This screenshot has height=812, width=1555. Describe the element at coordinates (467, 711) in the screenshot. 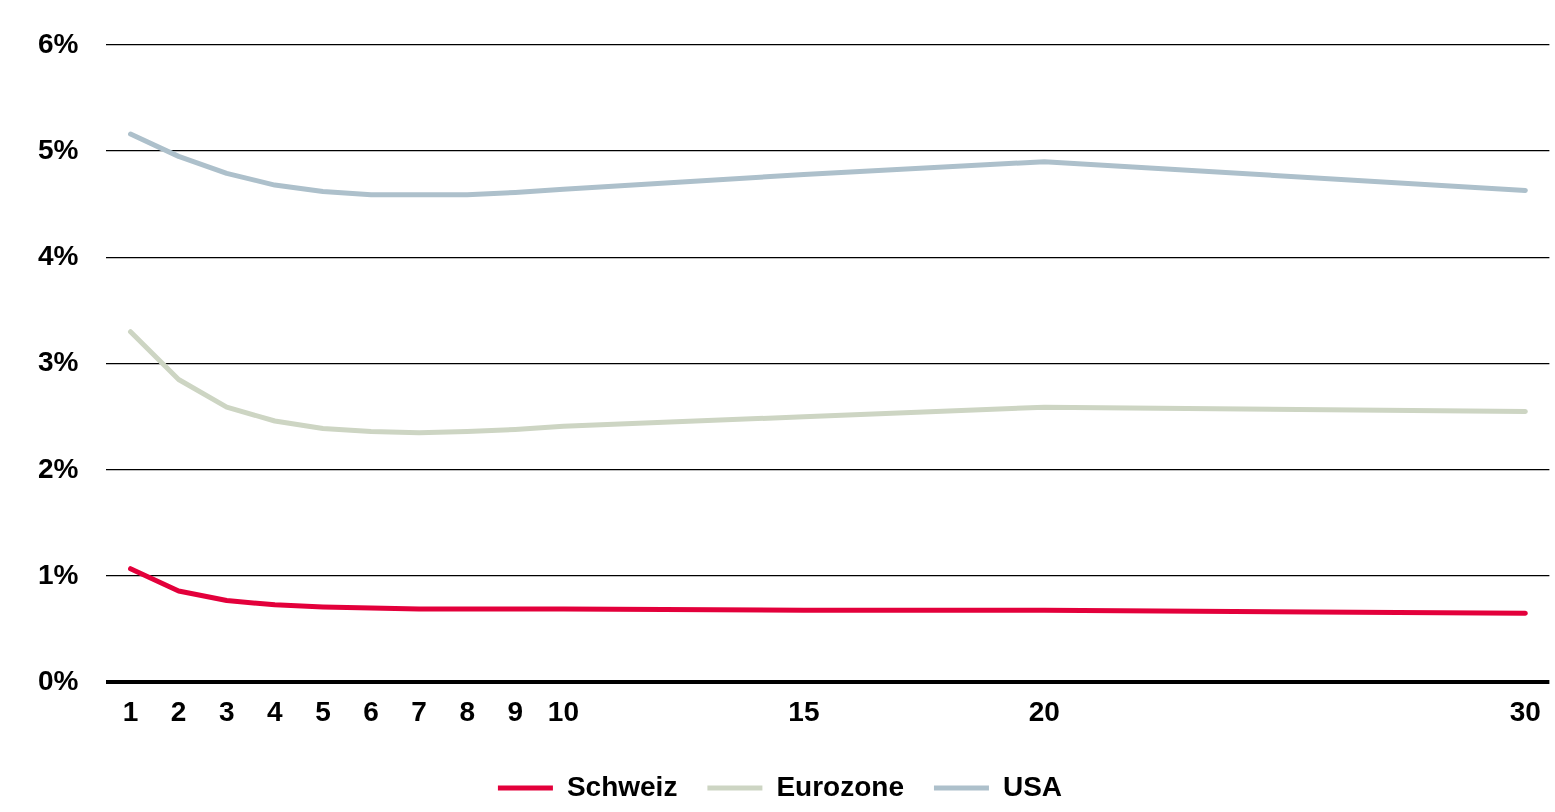

I see `x-tick-label: 8` at that location.